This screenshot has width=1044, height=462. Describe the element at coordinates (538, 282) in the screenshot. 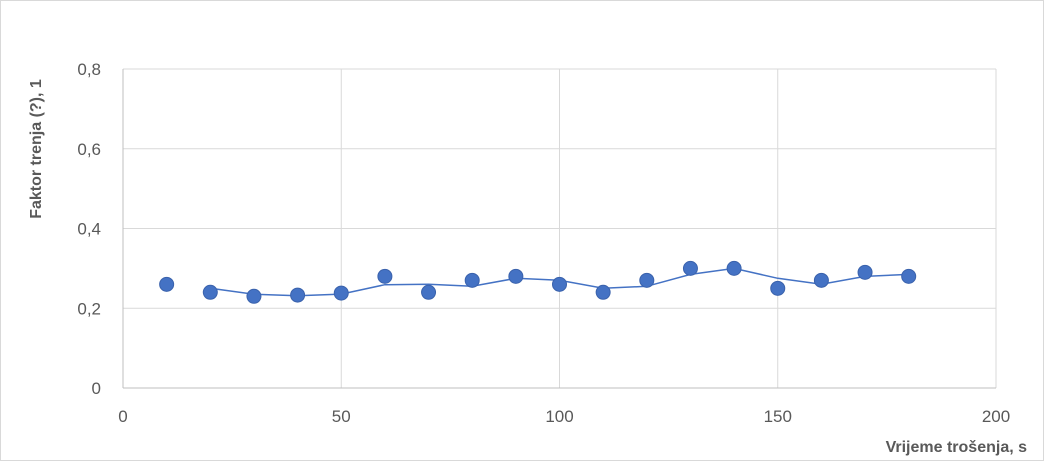

I see `data-points` at that location.